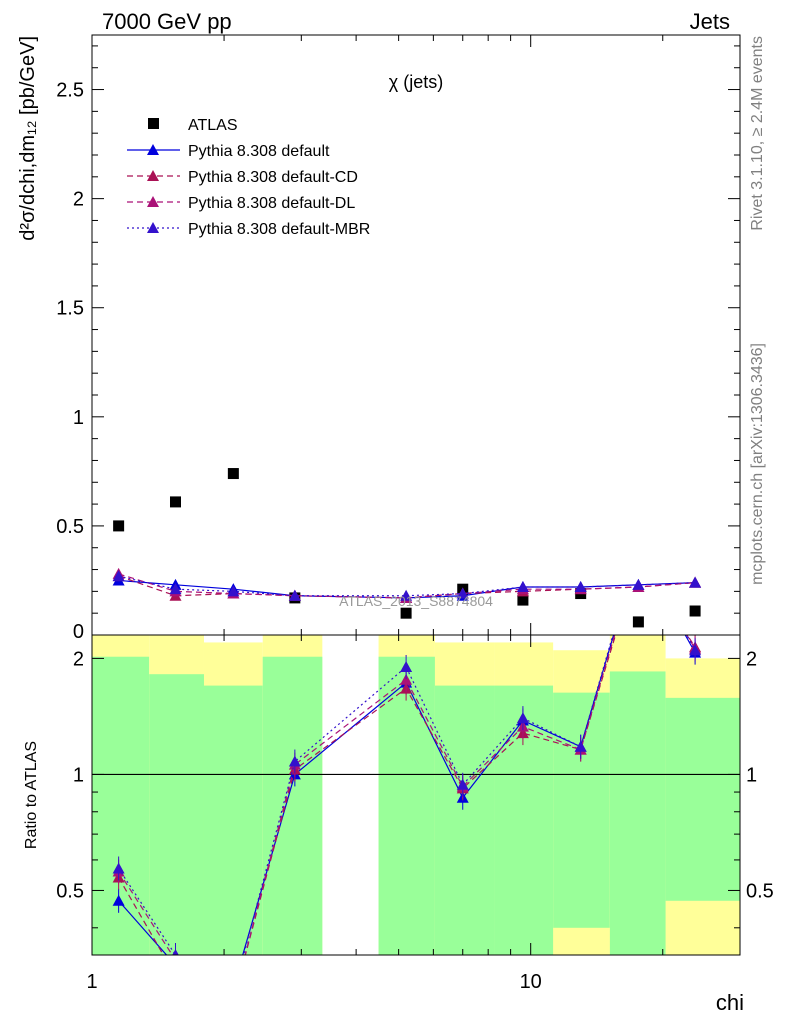 This screenshot has height=1024, width=786. Describe the element at coordinates (760, 891) in the screenshot. I see `ratio-y-tick-label-right: 0.5` at that location.